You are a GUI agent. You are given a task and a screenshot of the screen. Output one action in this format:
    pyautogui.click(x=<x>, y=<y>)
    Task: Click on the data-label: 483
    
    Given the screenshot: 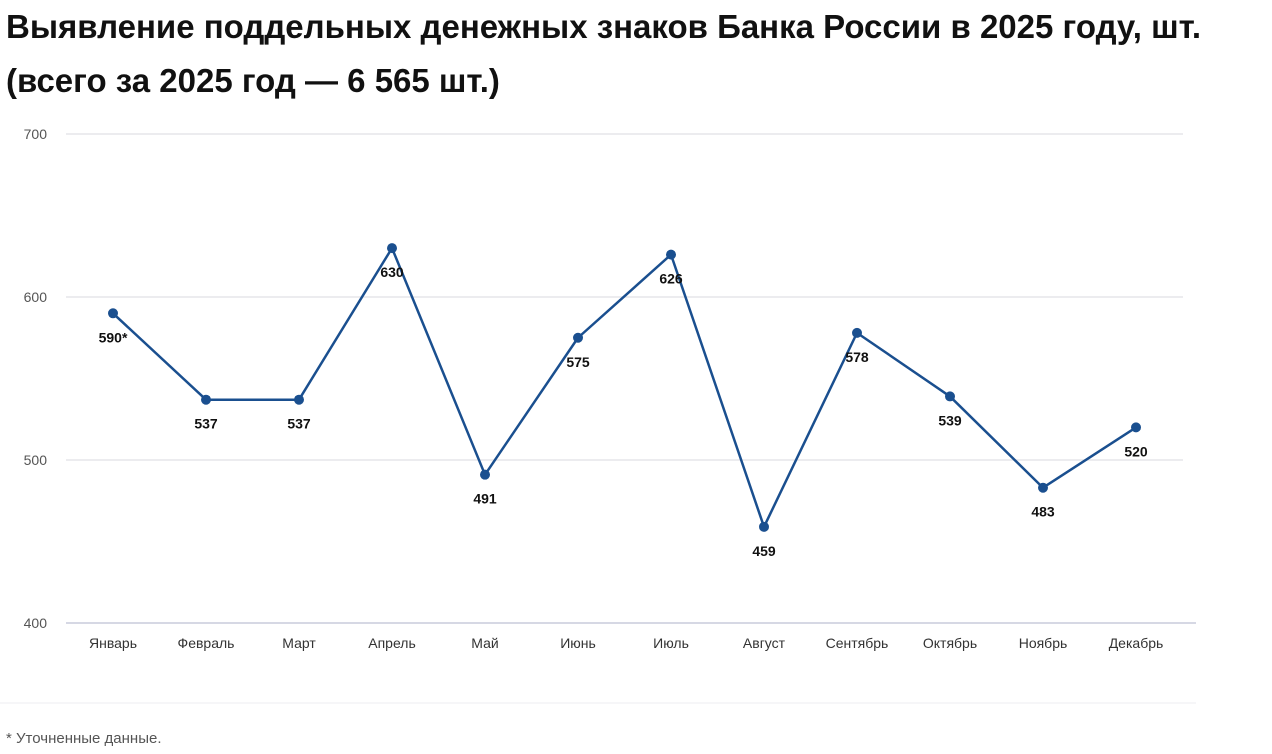 What is the action you would take?
    pyautogui.click(x=1043, y=512)
    